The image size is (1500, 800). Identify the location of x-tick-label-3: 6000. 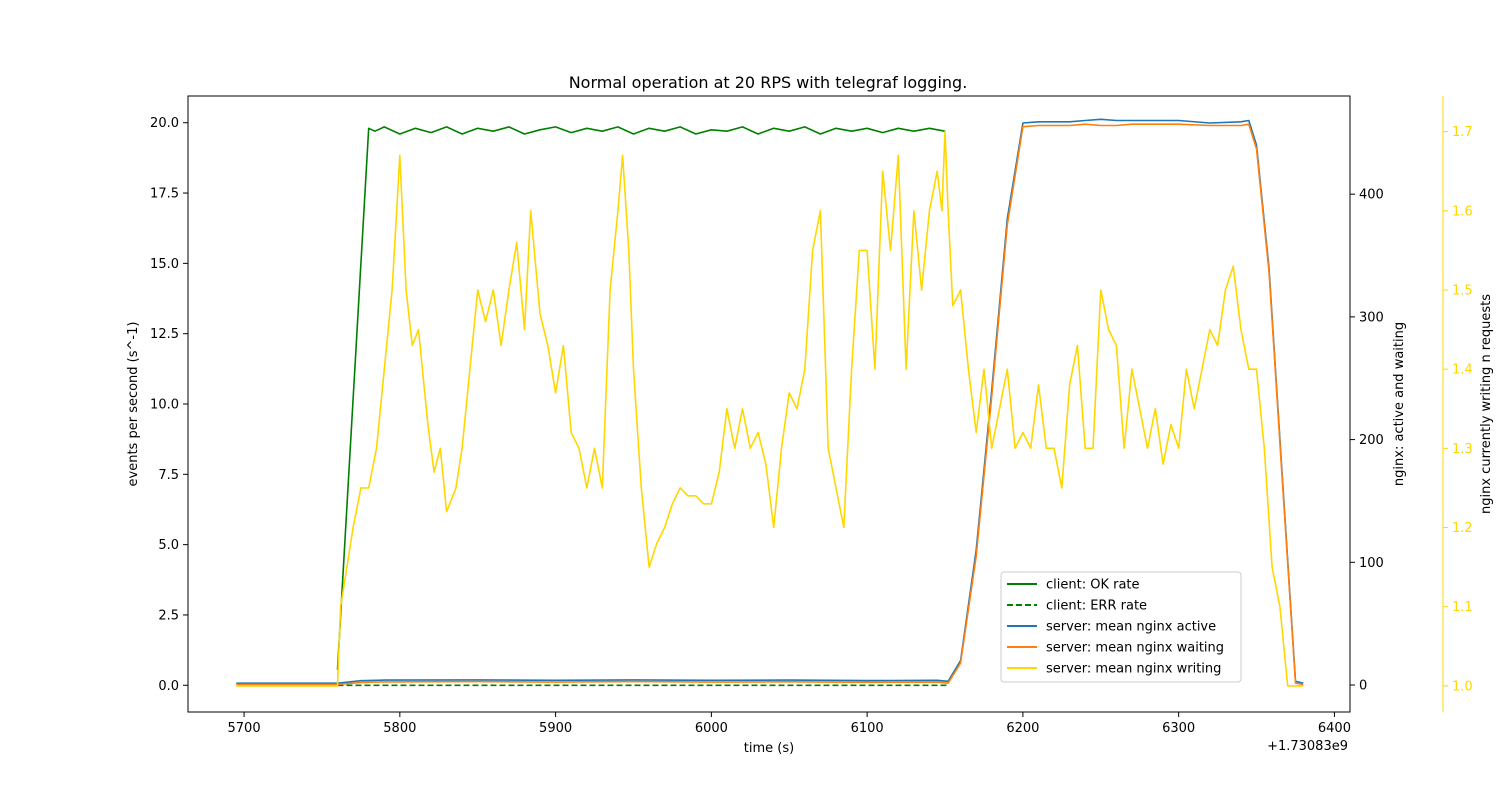
(711, 728).